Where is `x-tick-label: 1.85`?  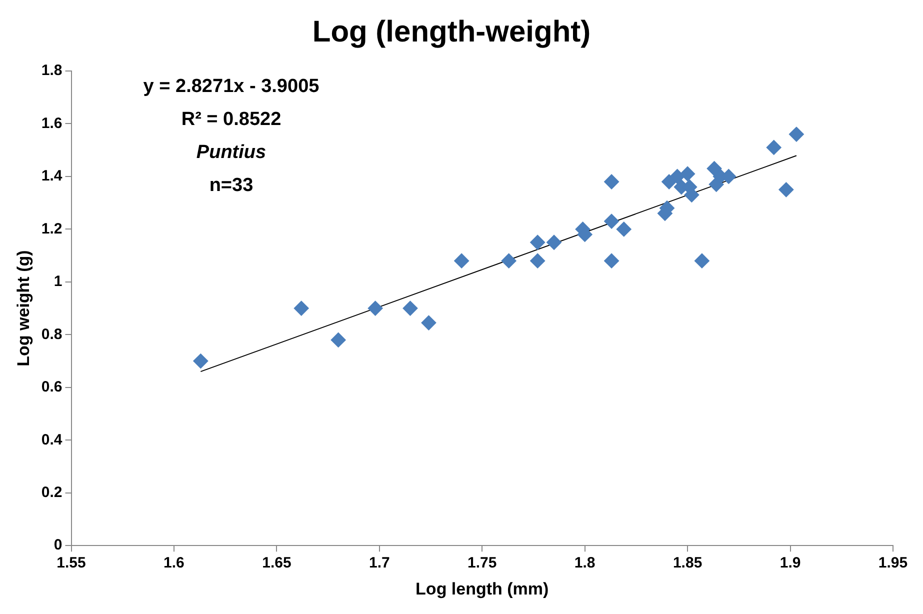
x-tick-label: 1.85 is located at coordinates (687, 563).